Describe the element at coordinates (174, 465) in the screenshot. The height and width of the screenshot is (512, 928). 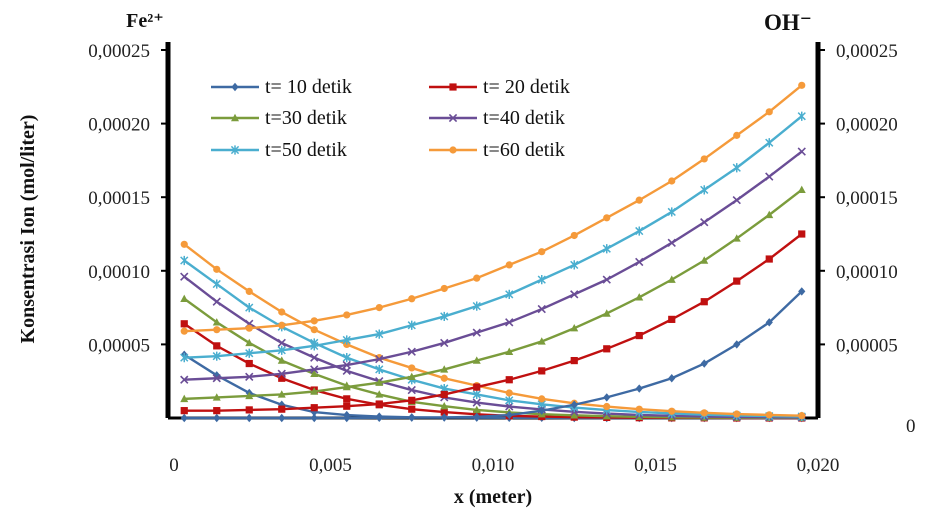
I see `x-tick-label: 0` at that location.